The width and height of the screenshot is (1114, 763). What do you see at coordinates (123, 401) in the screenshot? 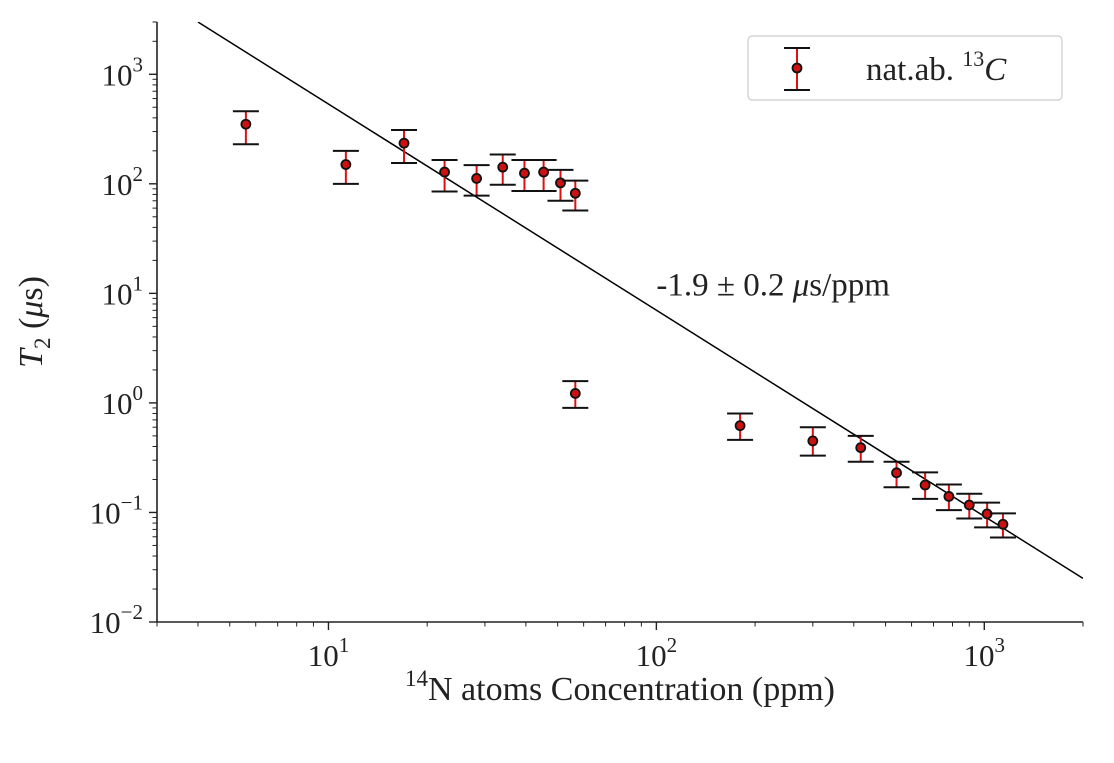
I see `y-tick-label: 10⁰` at bounding box center [123, 401].